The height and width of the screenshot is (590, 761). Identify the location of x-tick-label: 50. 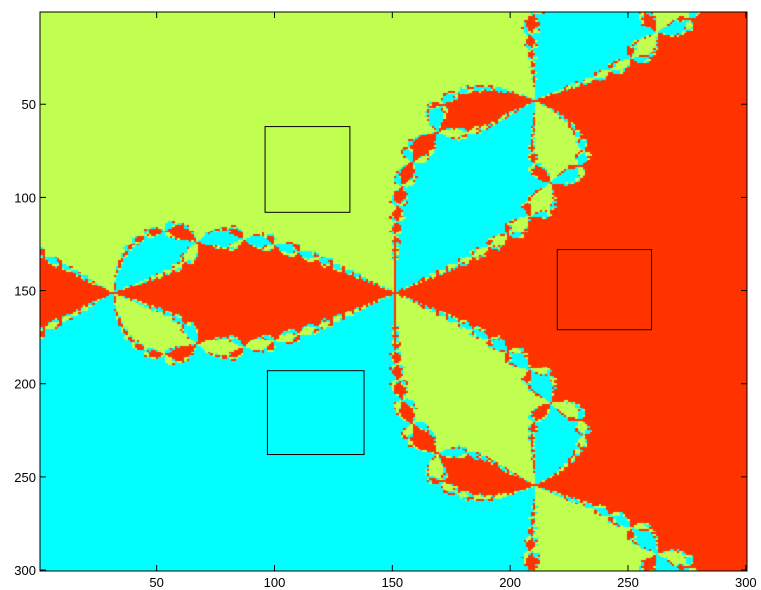
(156, 582).